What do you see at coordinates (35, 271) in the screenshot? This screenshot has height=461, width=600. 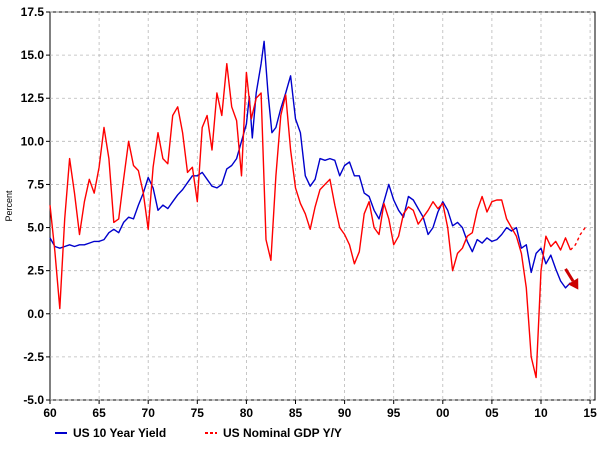 I see `y-tick-label: 2.5` at bounding box center [35, 271].